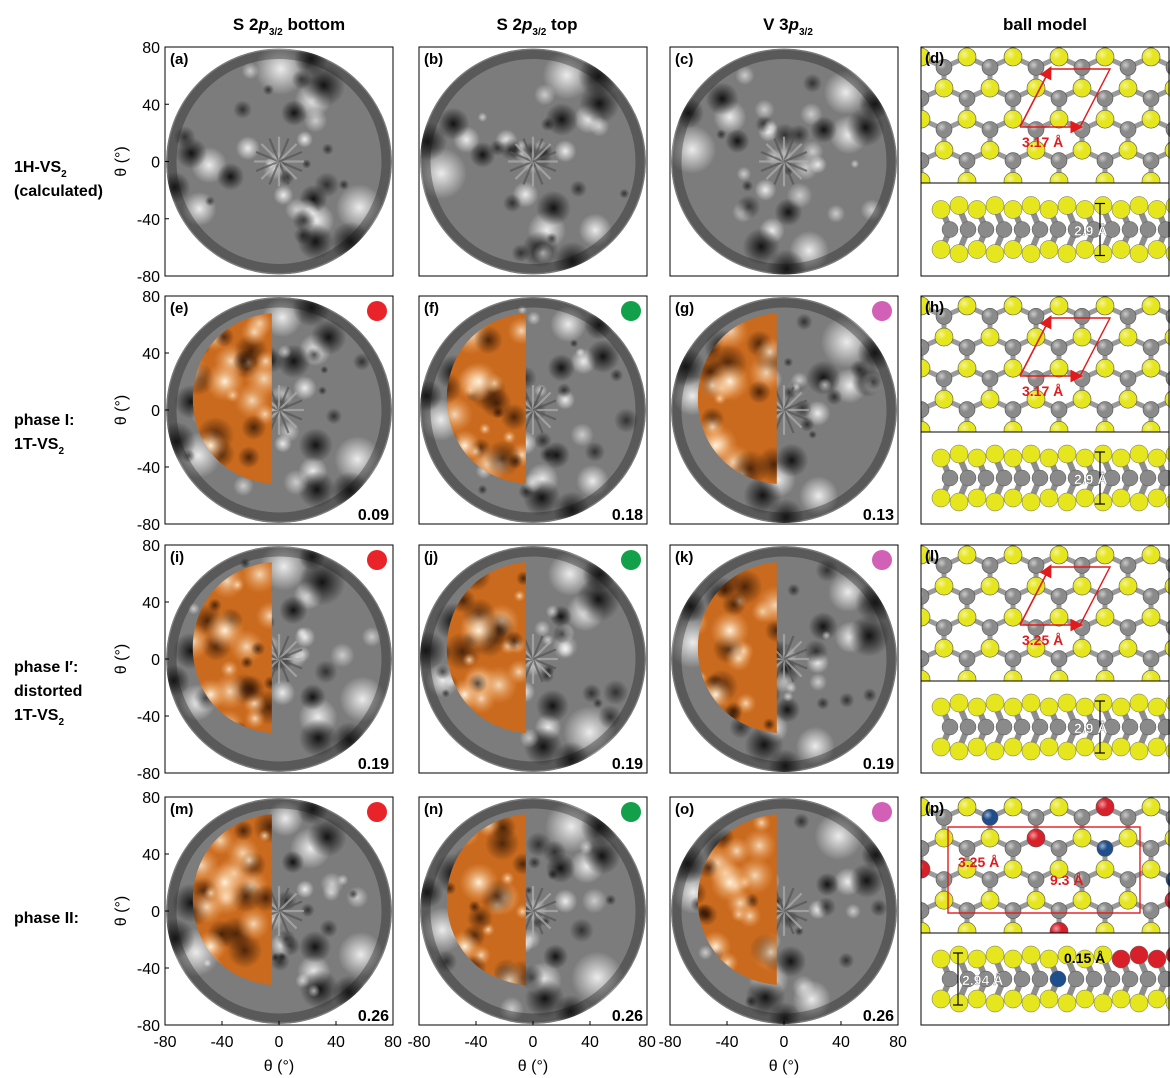 This screenshot has width=1170, height=1078. I want to click on panel-tag: (l), so click(932, 556).